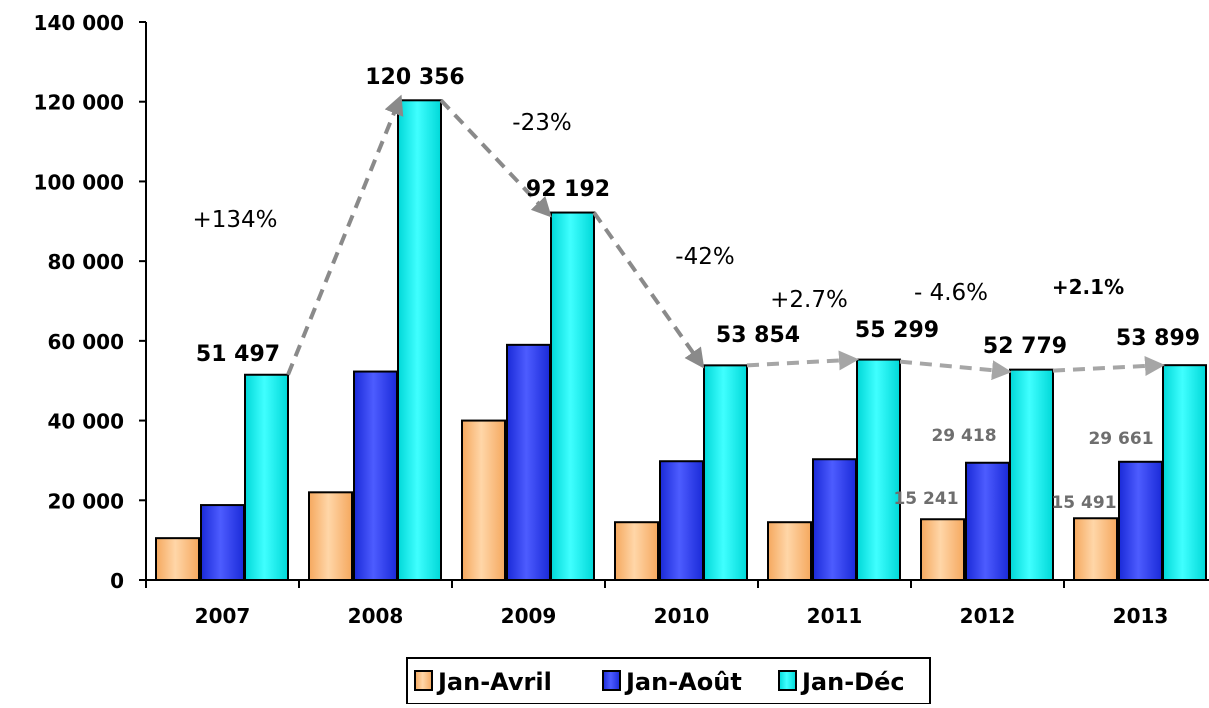 The width and height of the screenshot is (1209, 708). What do you see at coordinates (330, 536) in the screenshot?
I see `bar-jan-avril-2008` at bounding box center [330, 536].